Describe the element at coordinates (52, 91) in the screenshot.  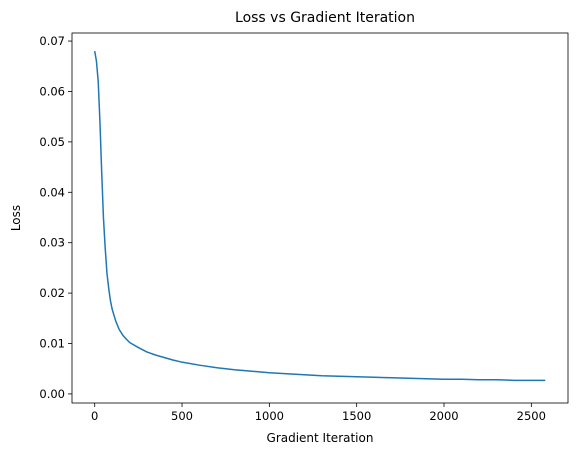
I see `y-tick-label: 0.06` at that location.